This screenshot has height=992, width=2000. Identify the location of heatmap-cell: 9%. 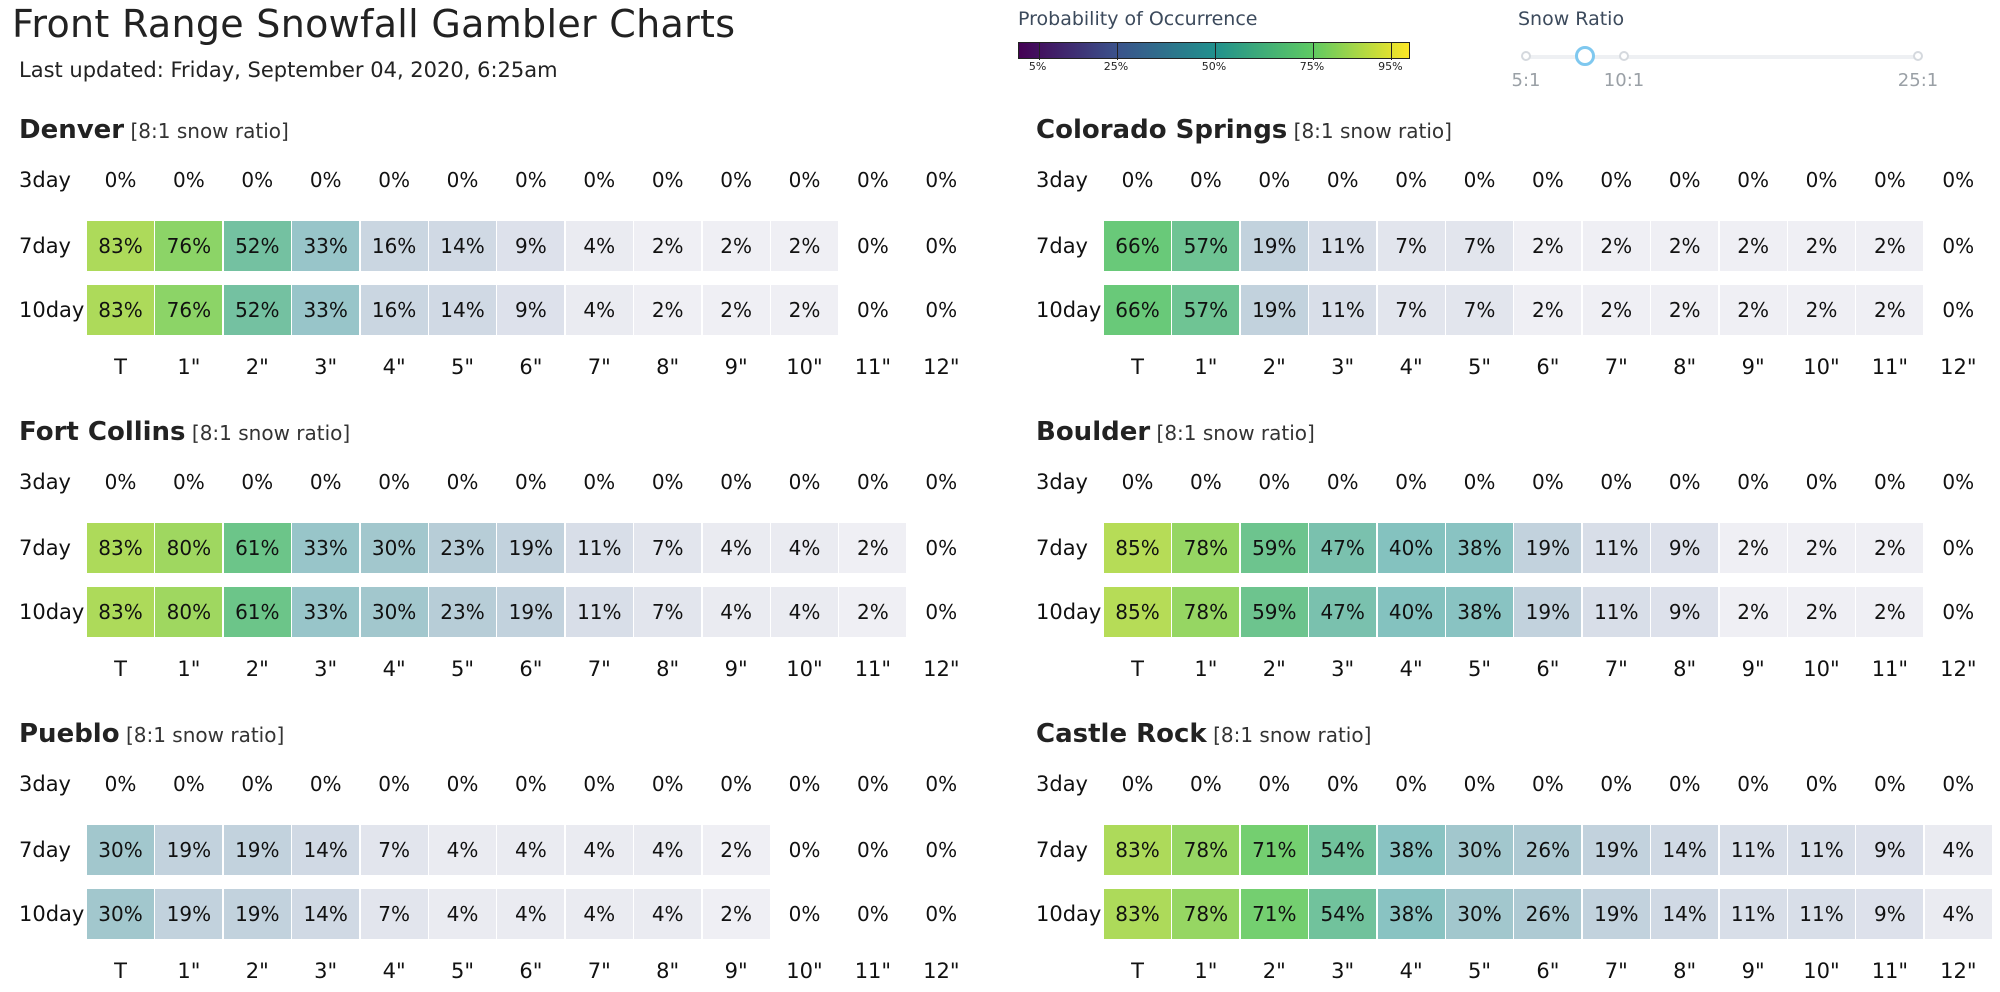
(1685, 612).